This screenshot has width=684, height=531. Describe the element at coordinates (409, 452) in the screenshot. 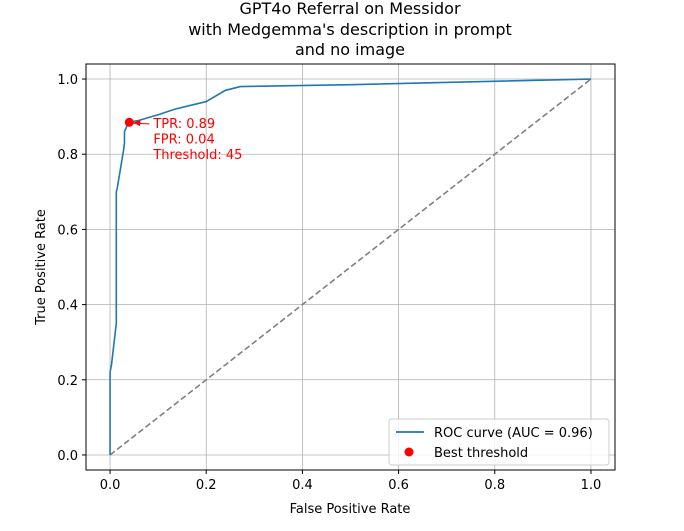

I see `legend-best-swatch` at that location.